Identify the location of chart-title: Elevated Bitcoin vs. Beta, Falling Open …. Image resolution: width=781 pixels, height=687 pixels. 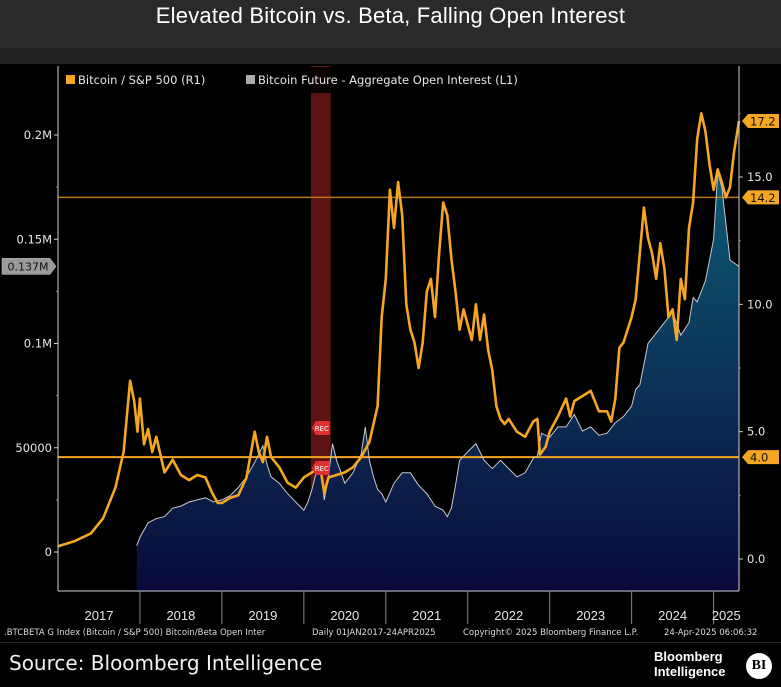
(390, 15).